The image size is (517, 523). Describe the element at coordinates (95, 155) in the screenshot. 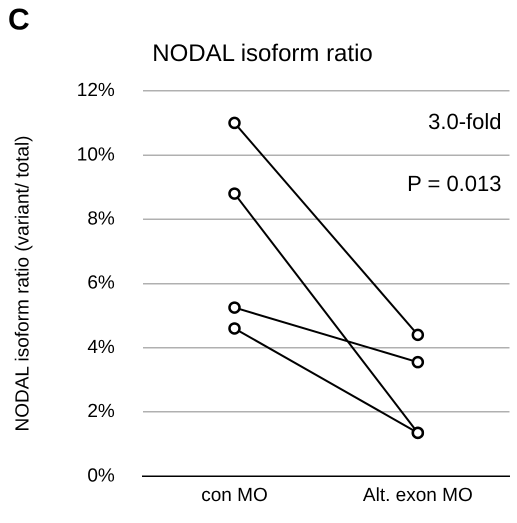

I see `y-tick-label: 10%` at that location.